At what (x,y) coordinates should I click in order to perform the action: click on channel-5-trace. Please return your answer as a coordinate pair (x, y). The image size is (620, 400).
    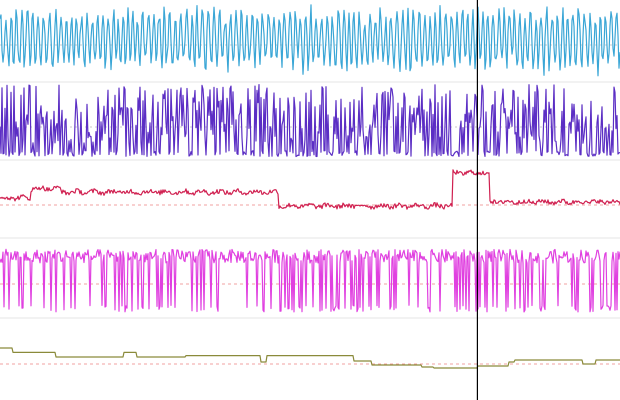
    Looking at the image, I should click on (310, 358).